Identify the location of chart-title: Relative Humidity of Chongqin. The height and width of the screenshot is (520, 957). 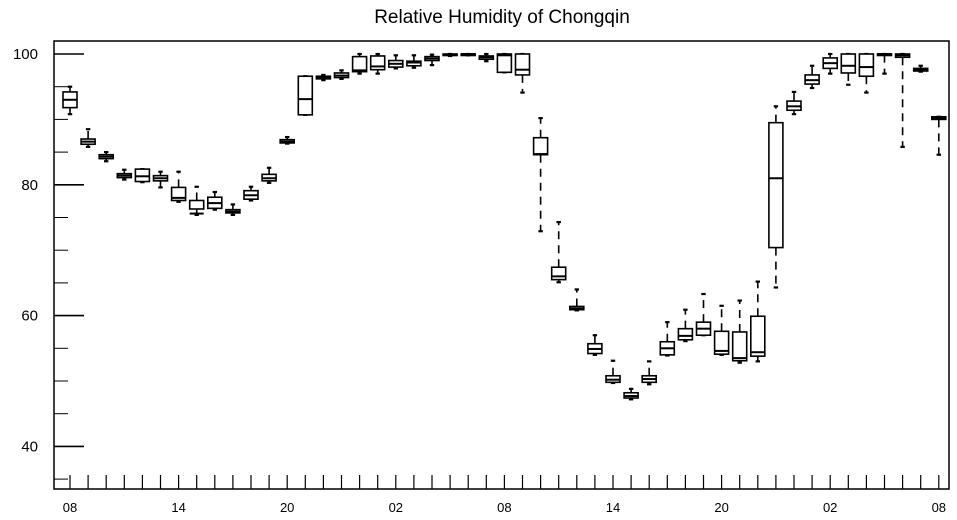
(502, 17).